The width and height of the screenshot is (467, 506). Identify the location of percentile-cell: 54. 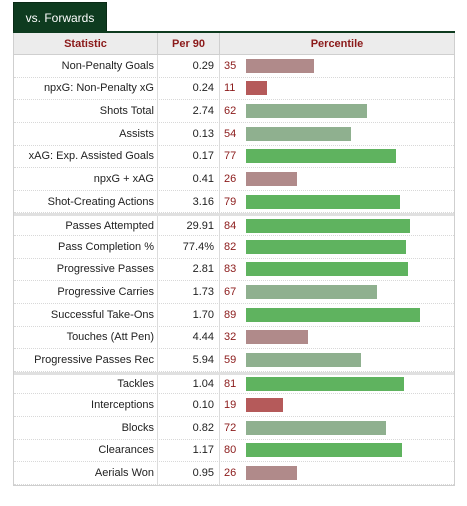
(337, 134).